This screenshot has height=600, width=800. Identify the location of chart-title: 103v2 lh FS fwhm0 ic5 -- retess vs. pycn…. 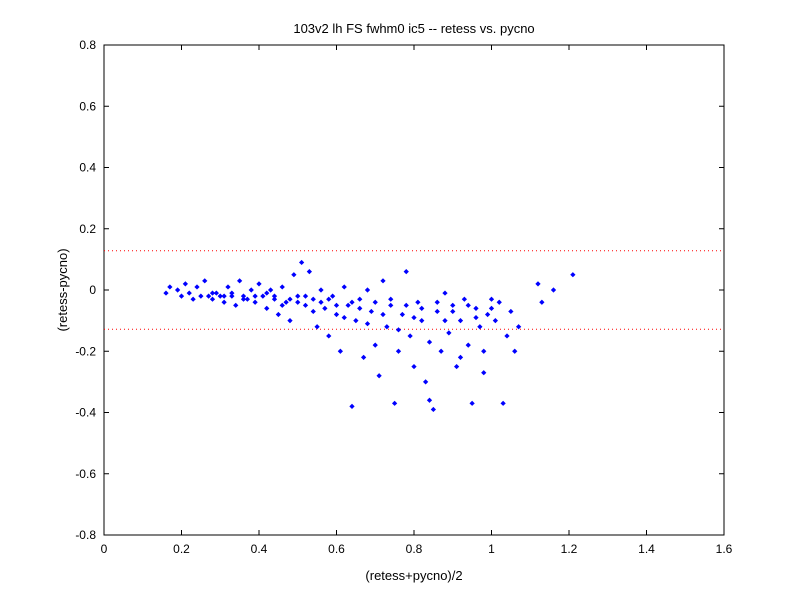
(413, 28).